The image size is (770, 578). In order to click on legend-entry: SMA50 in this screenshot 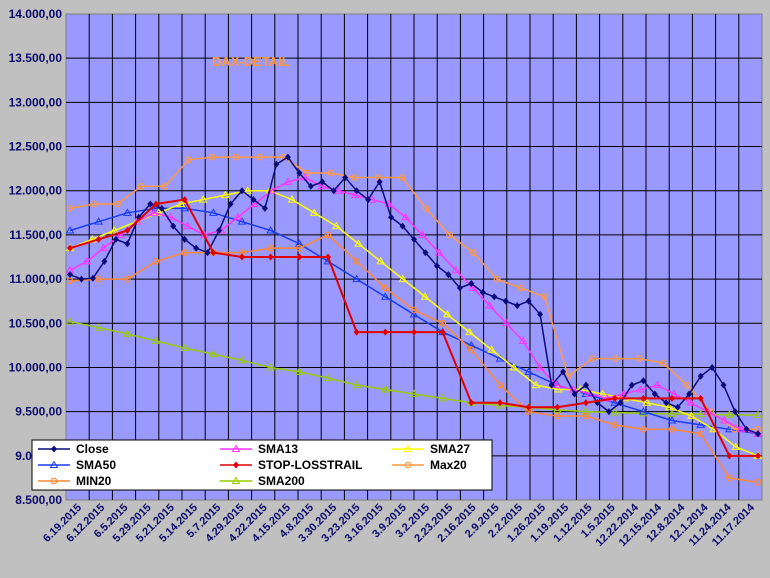, I will do `click(77, 465)`.